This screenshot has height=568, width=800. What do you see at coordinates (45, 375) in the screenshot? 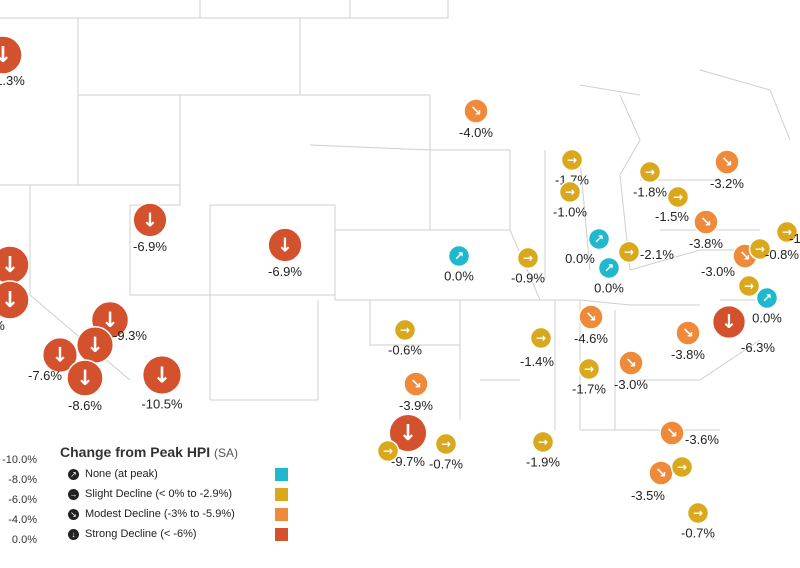
I see `marker-value-label: -7.6%` at bounding box center [45, 375].